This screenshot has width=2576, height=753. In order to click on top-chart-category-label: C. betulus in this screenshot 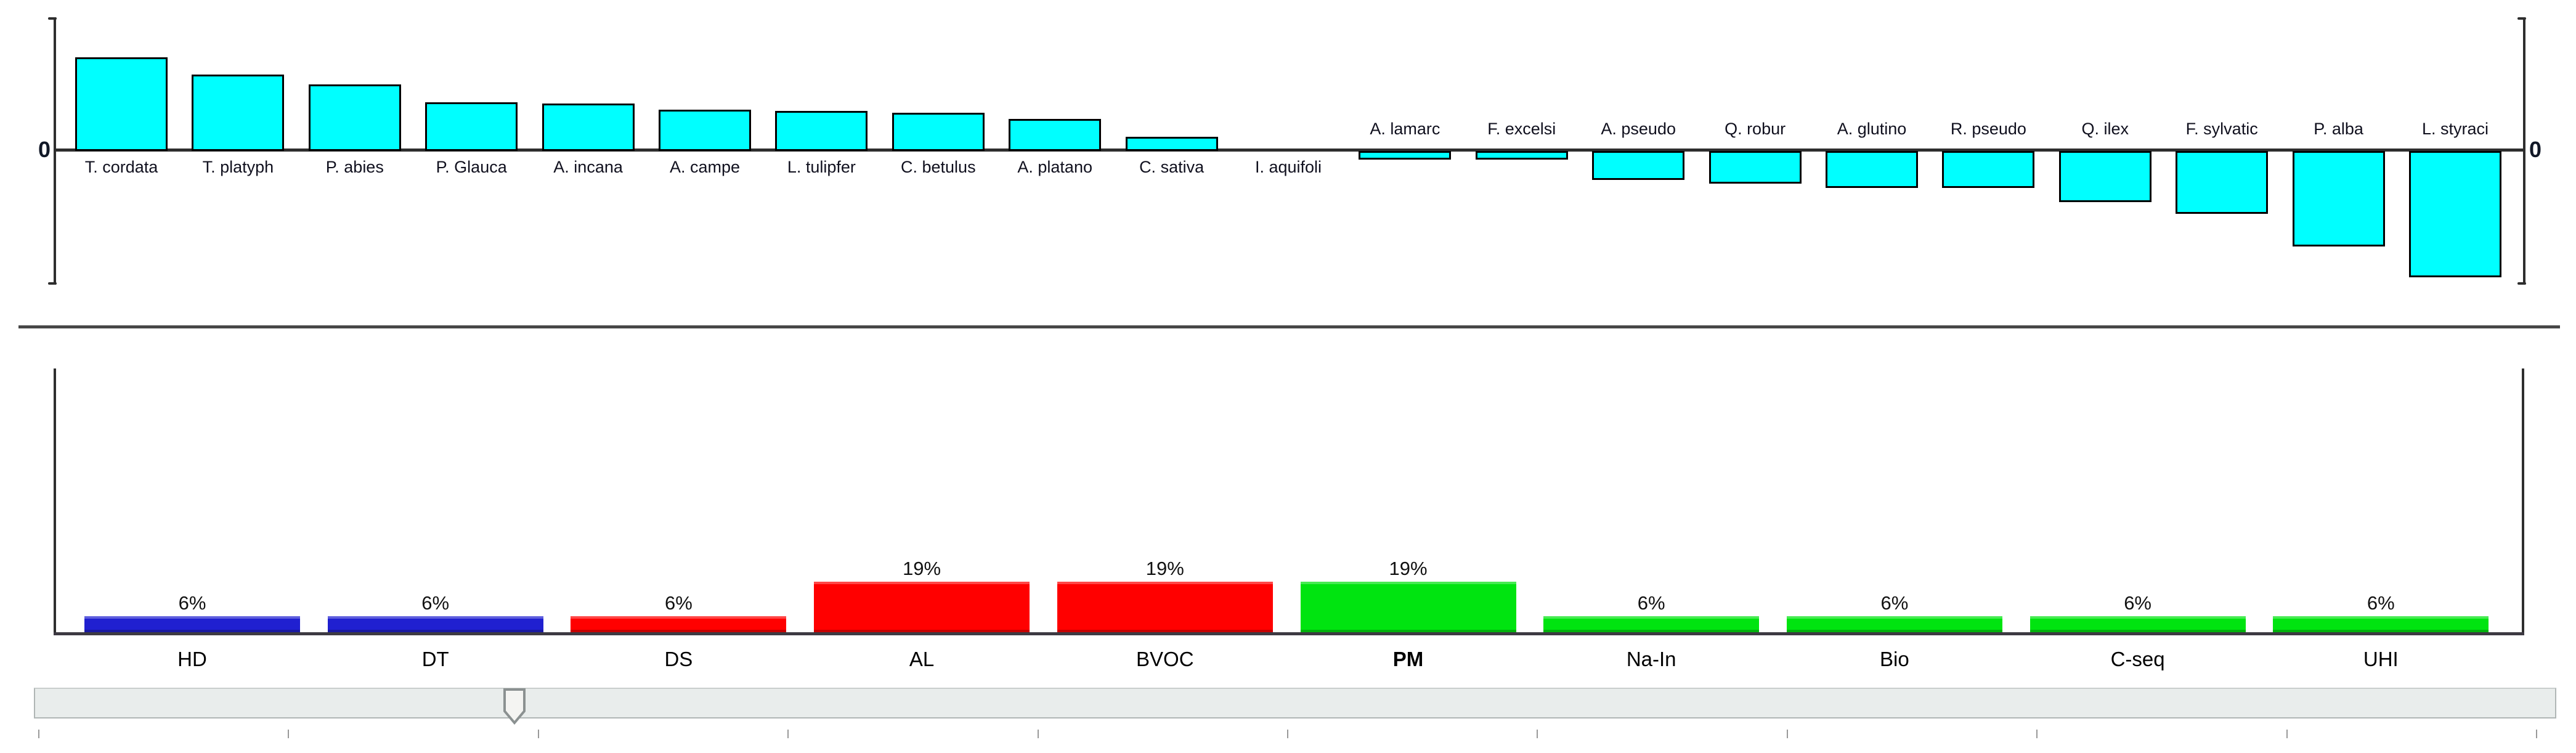, I will do `click(938, 167)`.